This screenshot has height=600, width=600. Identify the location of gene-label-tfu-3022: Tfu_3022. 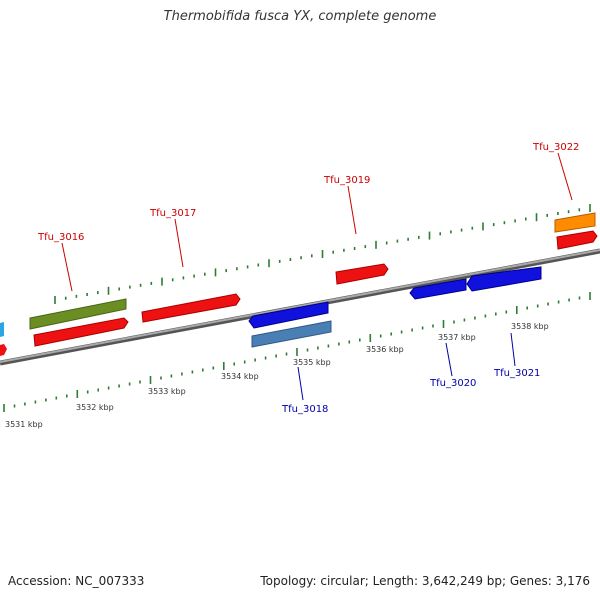
(555, 147).